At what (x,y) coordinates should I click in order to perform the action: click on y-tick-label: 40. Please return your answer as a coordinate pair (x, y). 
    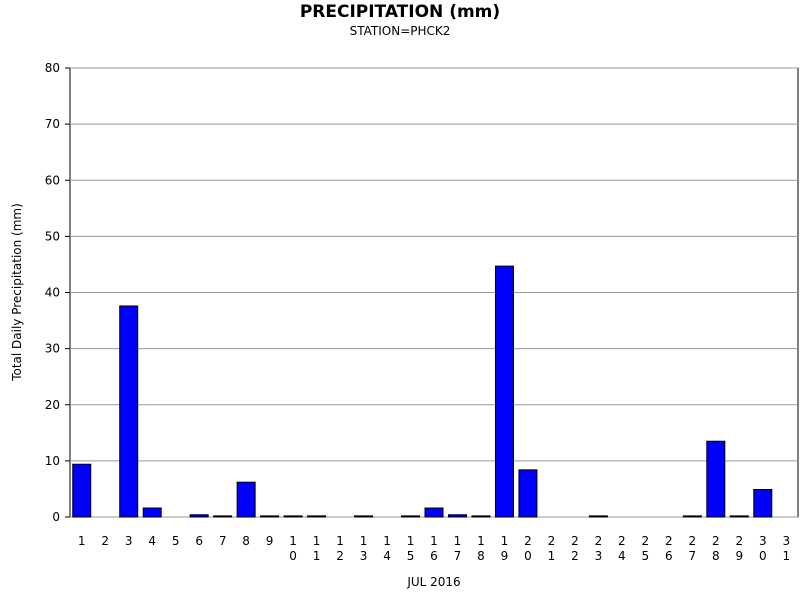
    Looking at the image, I should click on (52, 293).